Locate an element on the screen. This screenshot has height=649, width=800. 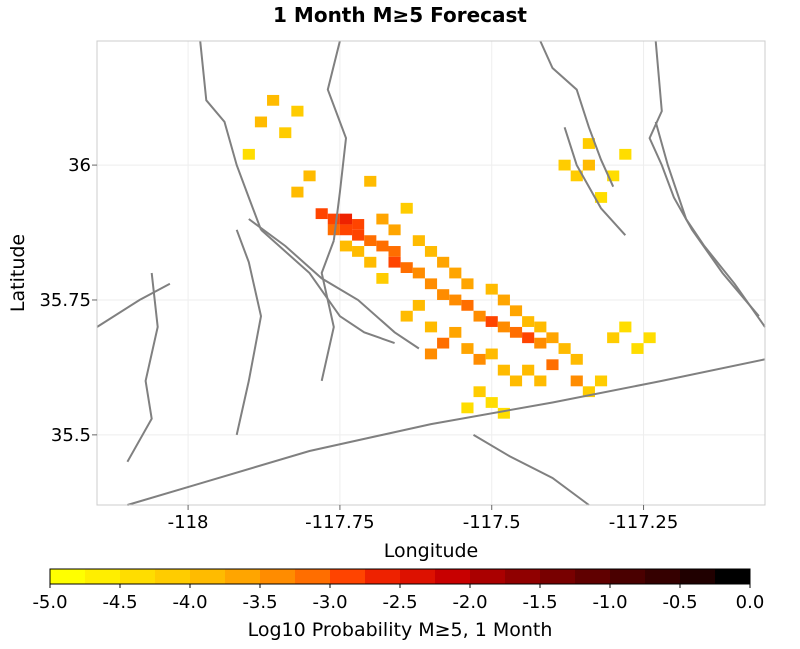
y-axis-ticks: 36 35.75 35.5 is located at coordinates (68, 300).